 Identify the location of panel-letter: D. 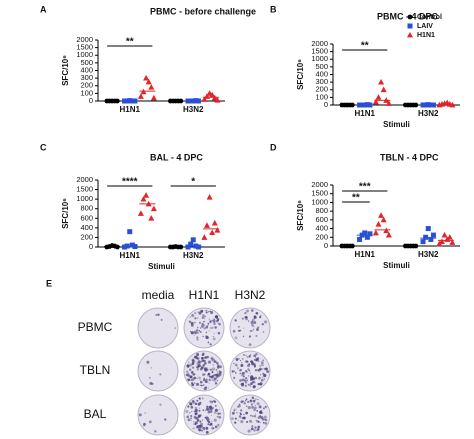
(273, 147).